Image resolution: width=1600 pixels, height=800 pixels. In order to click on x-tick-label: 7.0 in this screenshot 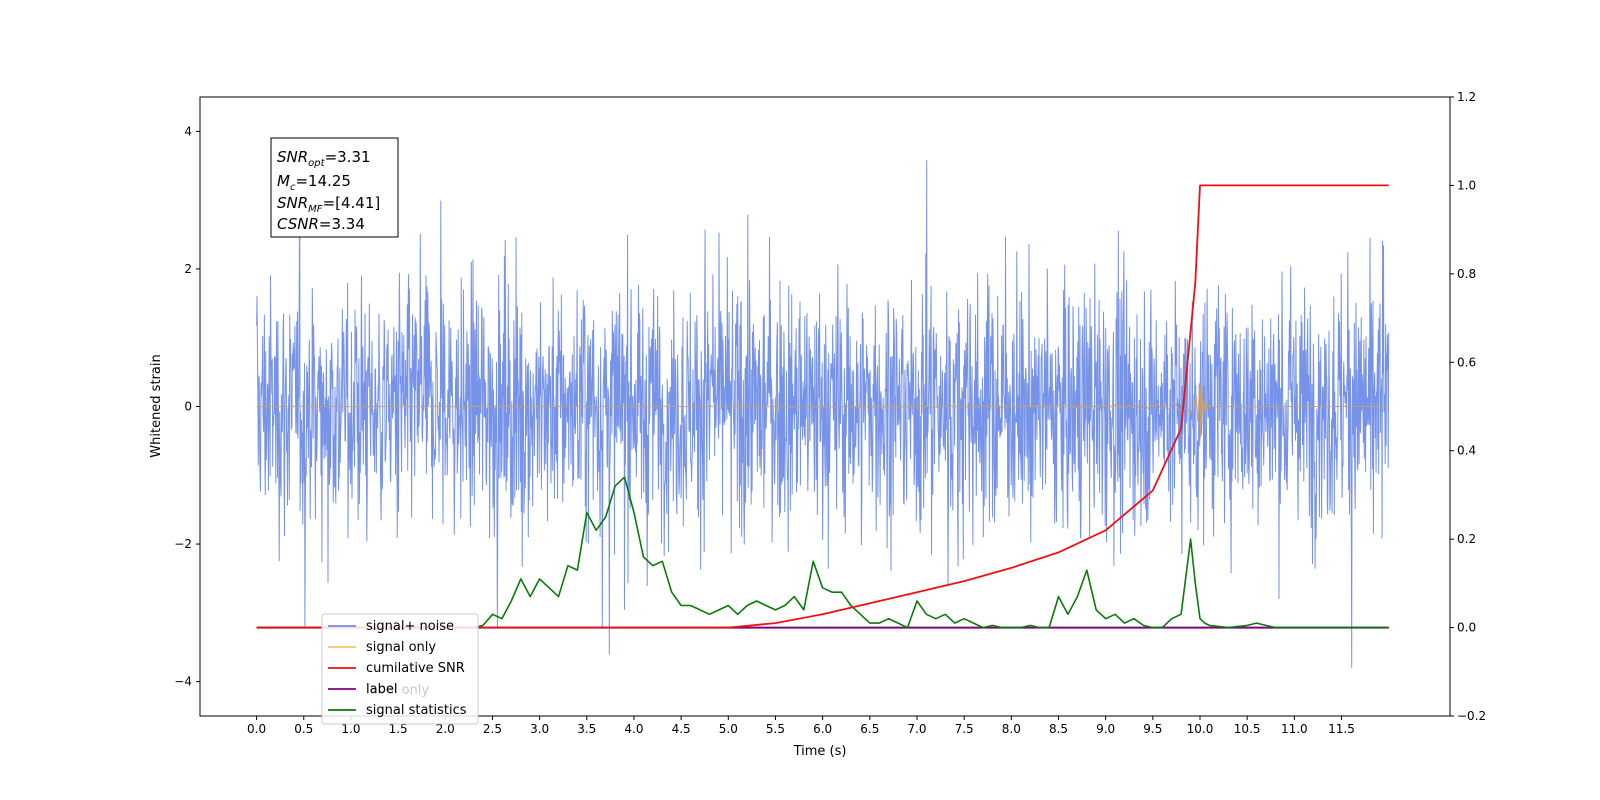, I will do `click(916, 729)`.